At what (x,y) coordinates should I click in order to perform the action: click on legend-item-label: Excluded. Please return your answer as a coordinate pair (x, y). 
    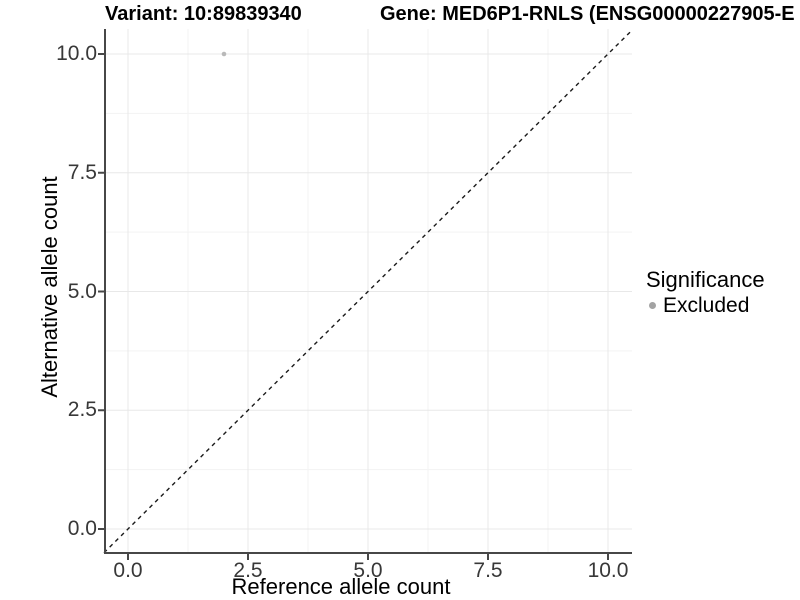
    Looking at the image, I should click on (706, 305).